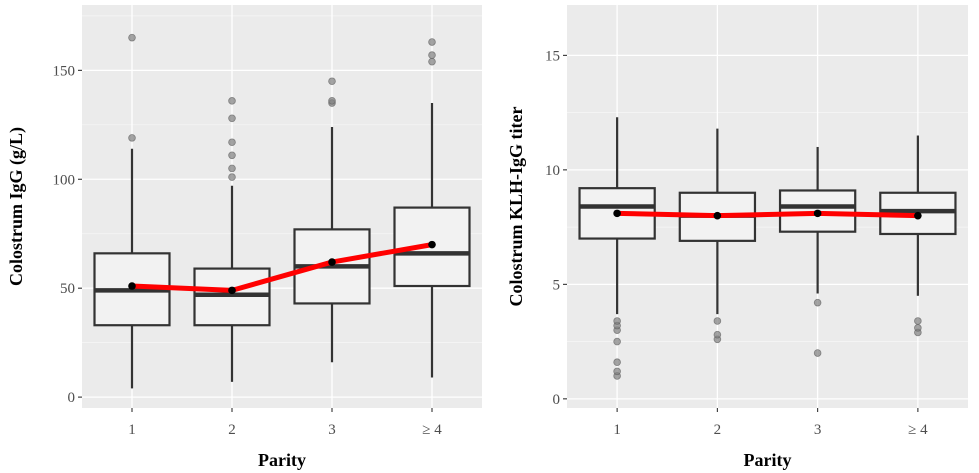 Image resolution: width=979 pixels, height=473 pixels. Describe the element at coordinates (16, 206) in the screenshot. I see `panel1-y-axis-title: Colostrum IgG (g/L)` at that location.